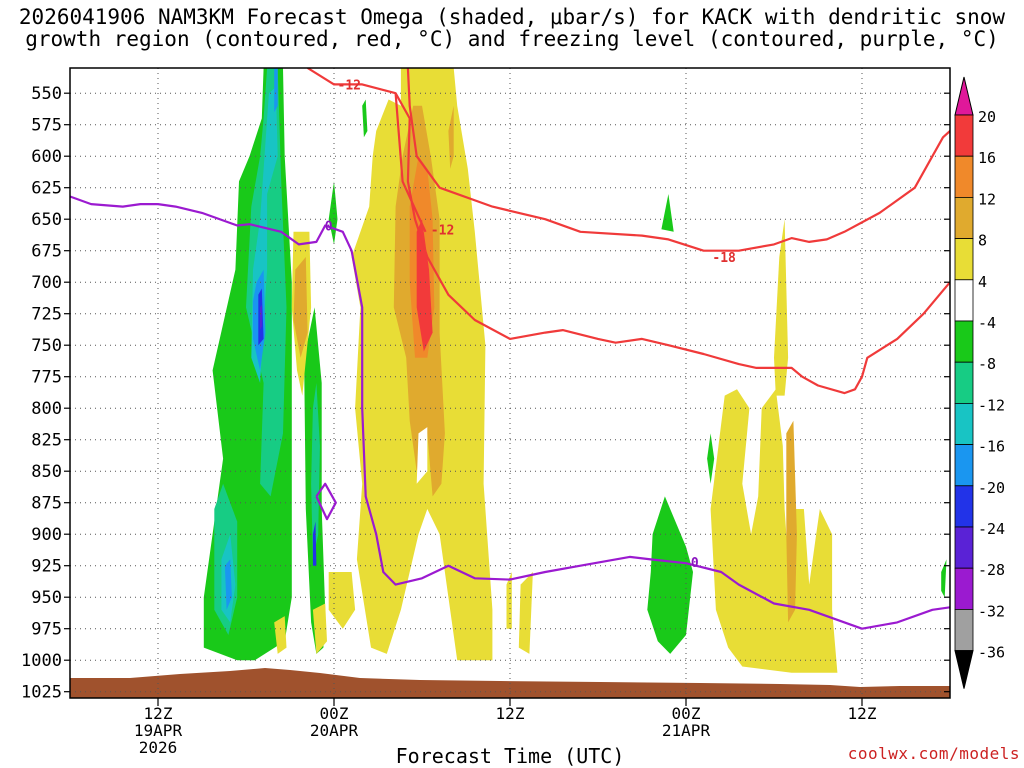  I want to click on y-tick-label: 750, so click(46, 346).